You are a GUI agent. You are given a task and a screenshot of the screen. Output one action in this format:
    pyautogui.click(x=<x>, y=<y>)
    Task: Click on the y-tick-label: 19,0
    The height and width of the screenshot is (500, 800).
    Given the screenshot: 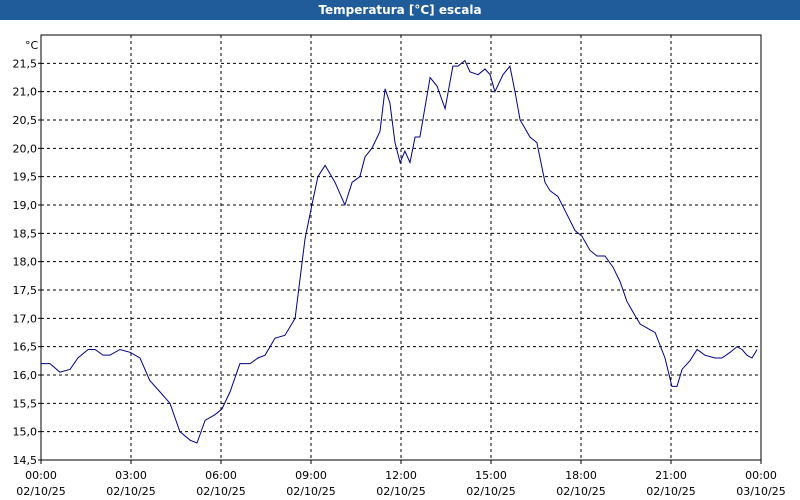 What is the action you would take?
    pyautogui.click(x=25, y=205)
    